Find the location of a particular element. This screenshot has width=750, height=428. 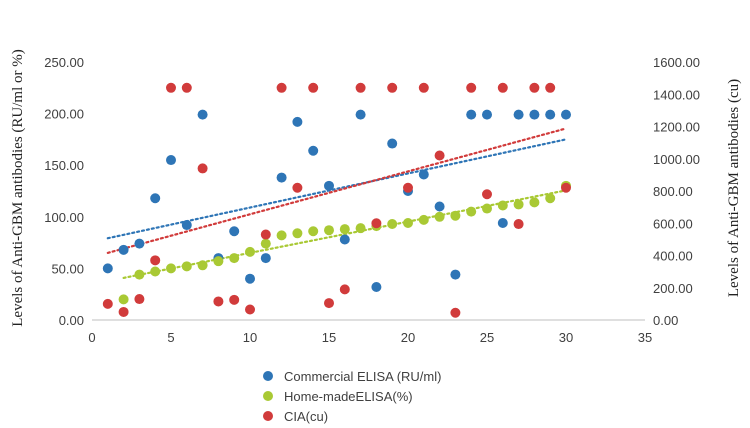

right-y-tick-label: 800.00 is located at coordinates (673, 191).